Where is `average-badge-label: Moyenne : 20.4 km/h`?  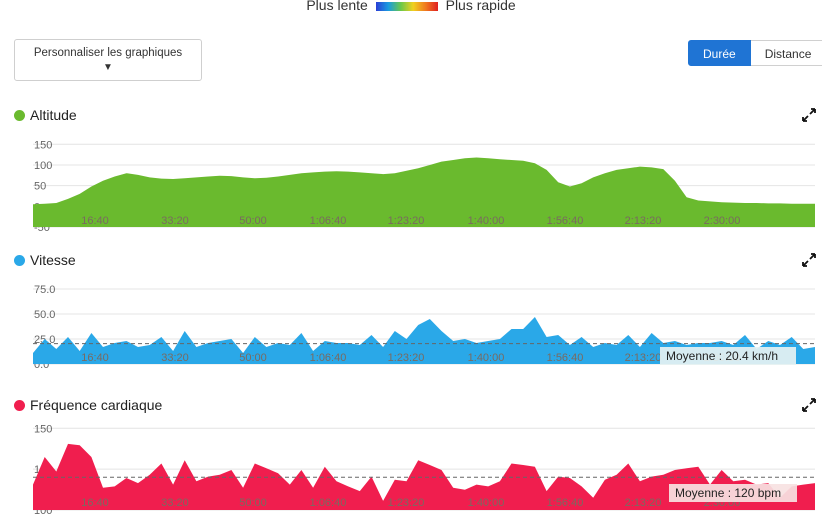 average-badge-label: Moyenne : 20.4 km/h is located at coordinates (722, 356).